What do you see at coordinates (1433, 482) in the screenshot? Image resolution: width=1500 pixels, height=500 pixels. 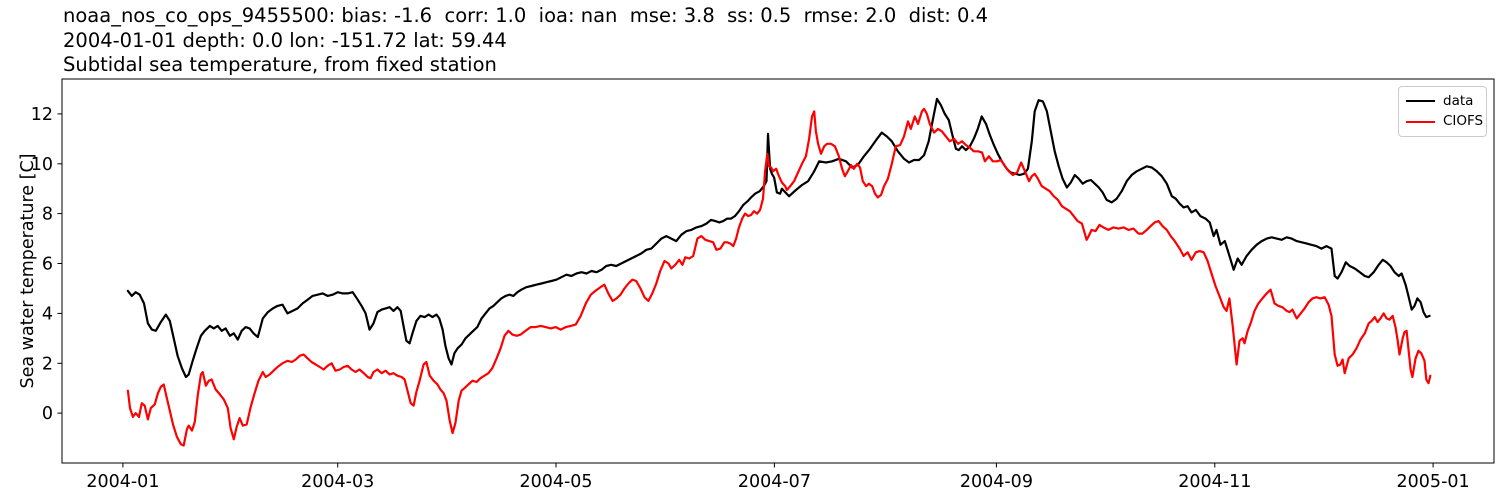 I see `x-tick-label: 2005-01` at bounding box center [1433, 482].